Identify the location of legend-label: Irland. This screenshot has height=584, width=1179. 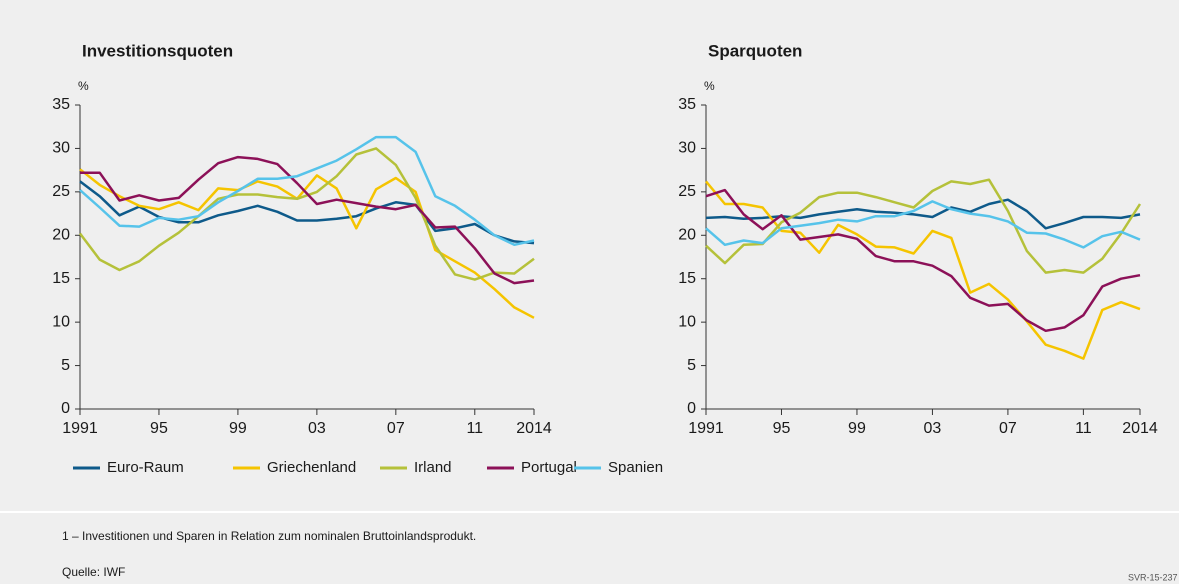
(433, 467).